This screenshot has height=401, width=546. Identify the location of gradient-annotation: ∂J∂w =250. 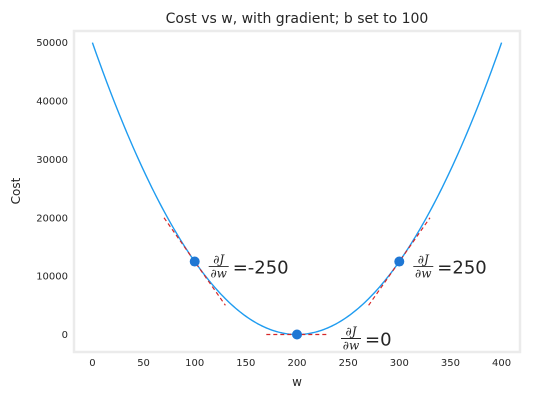
(450, 267).